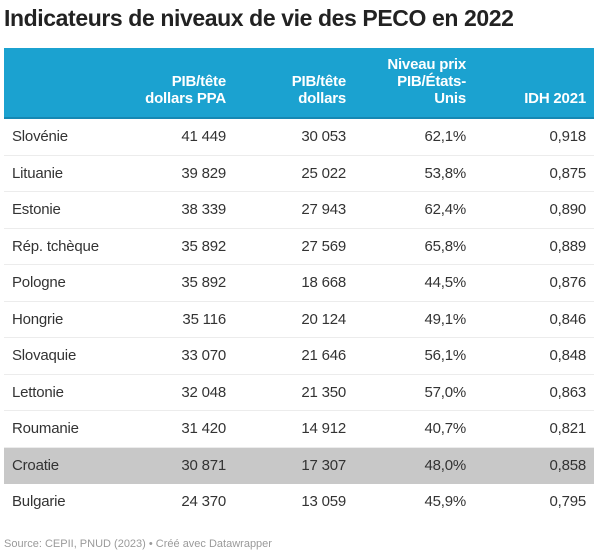  Describe the element at coordinates (555, 98) in the screenshot. I see `header-text-line: IDH 2021` at that location.